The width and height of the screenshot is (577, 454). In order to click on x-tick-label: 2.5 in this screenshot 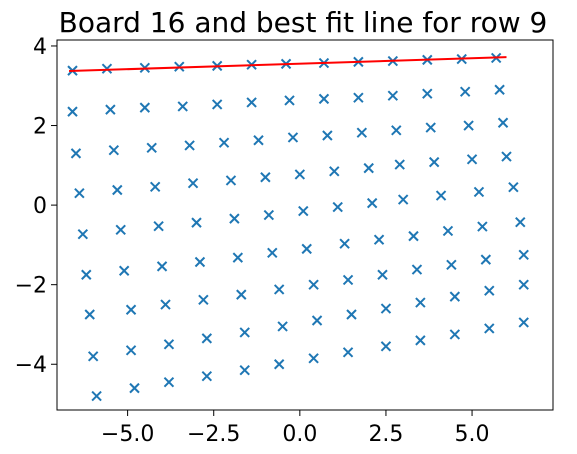, I will do `click(385, 434)`.